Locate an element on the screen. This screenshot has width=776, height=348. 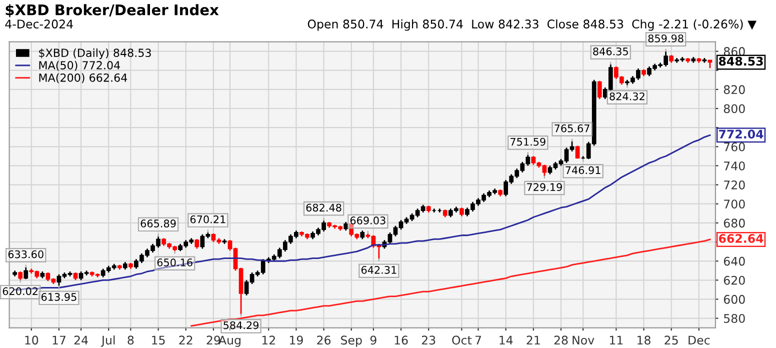
x-tick-label: 11 is located at coordinates (616, 340).